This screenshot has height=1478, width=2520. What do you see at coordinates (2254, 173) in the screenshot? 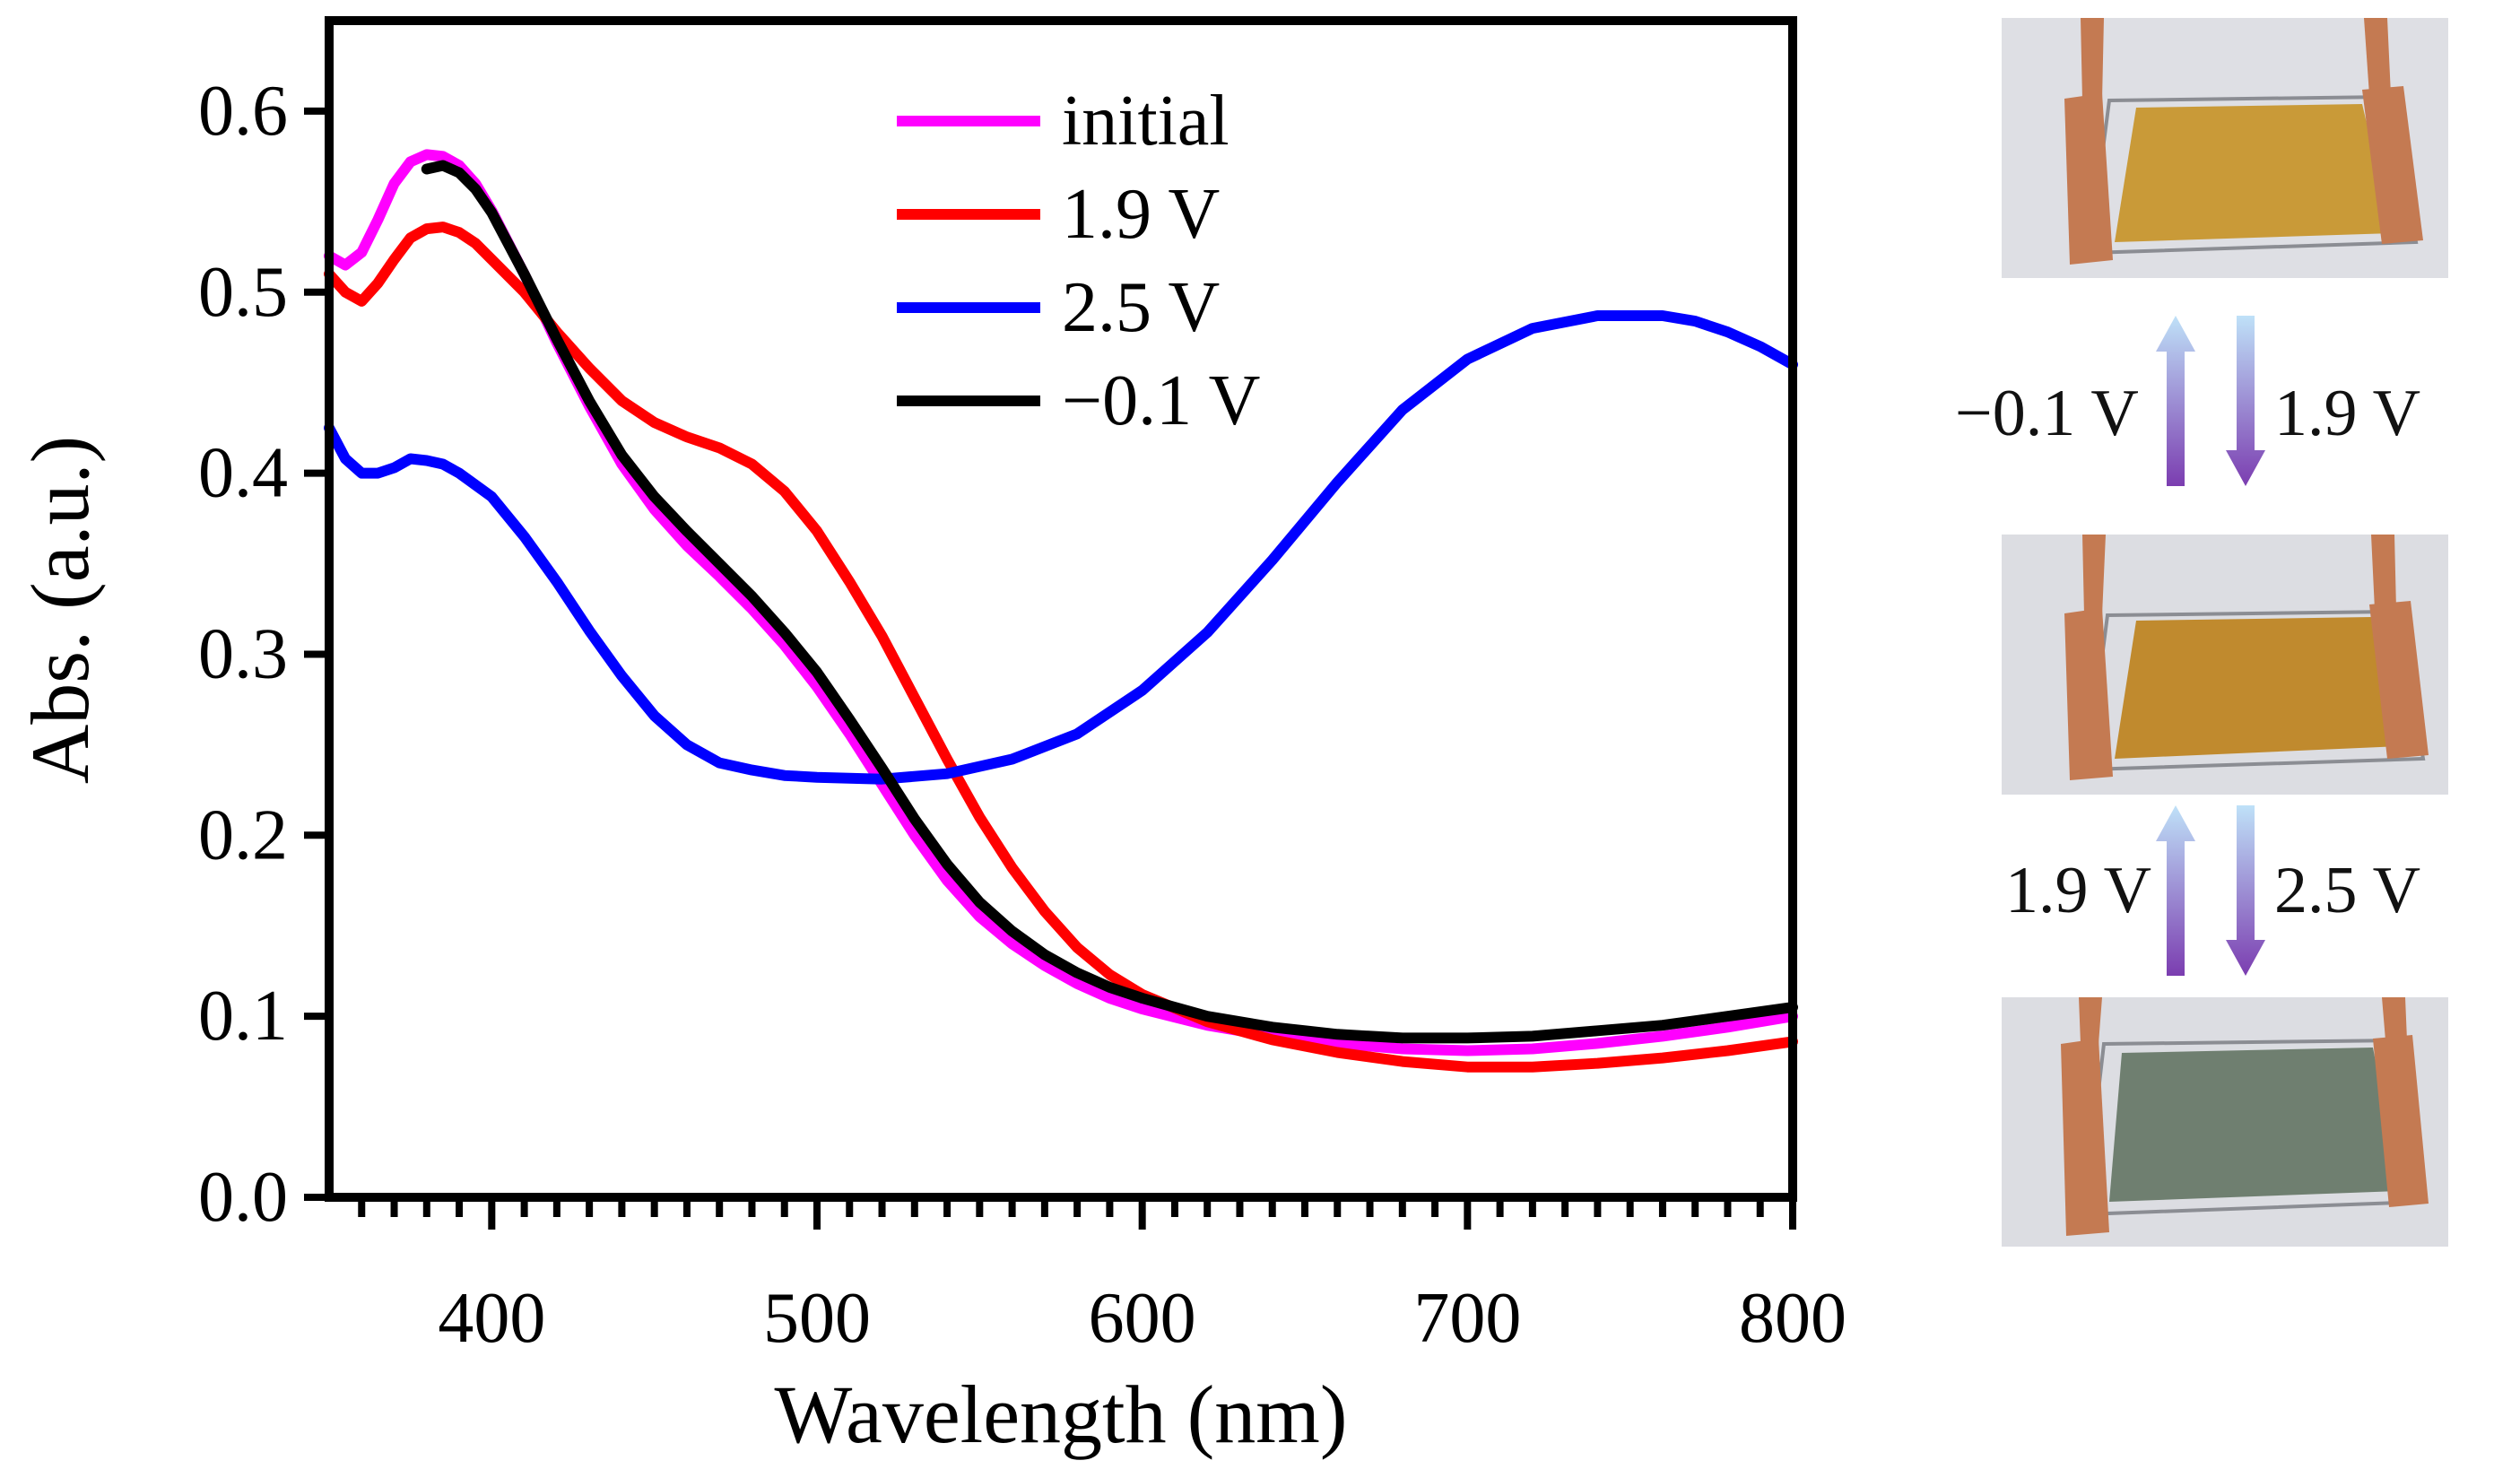
I see `film-initial` at bounding box center [2254, 173].